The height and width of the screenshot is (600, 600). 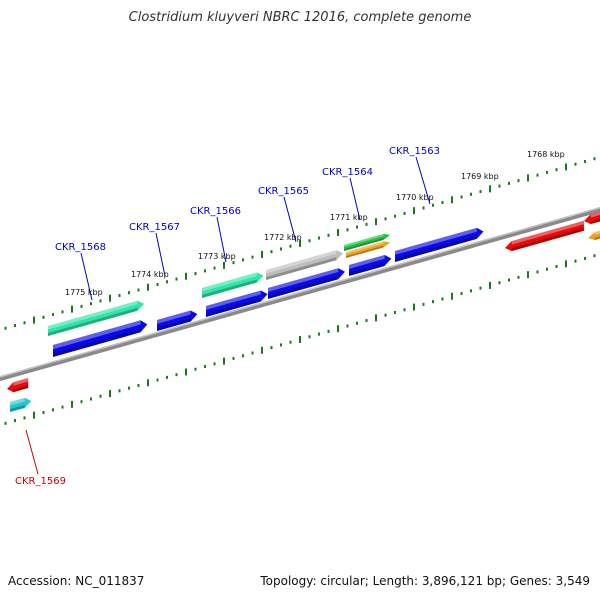 What do you see at coordinates (40, 481) in the screenshot?
I see `gene-label-ckr-1569: CKR_1569` at bounding box center [40, 481].